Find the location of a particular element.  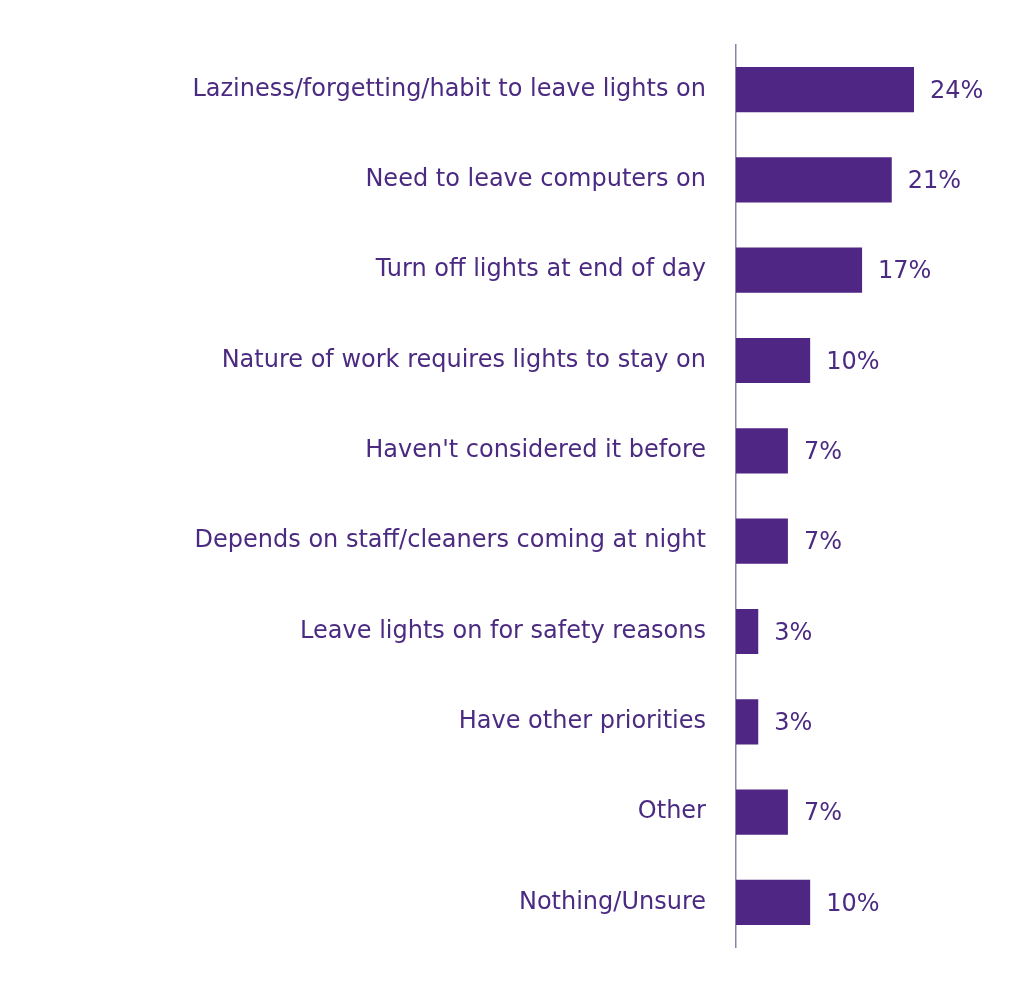

y-tick-label: Laziness/forgetting/habit to leave lights on is located at coordinates (449, 87).